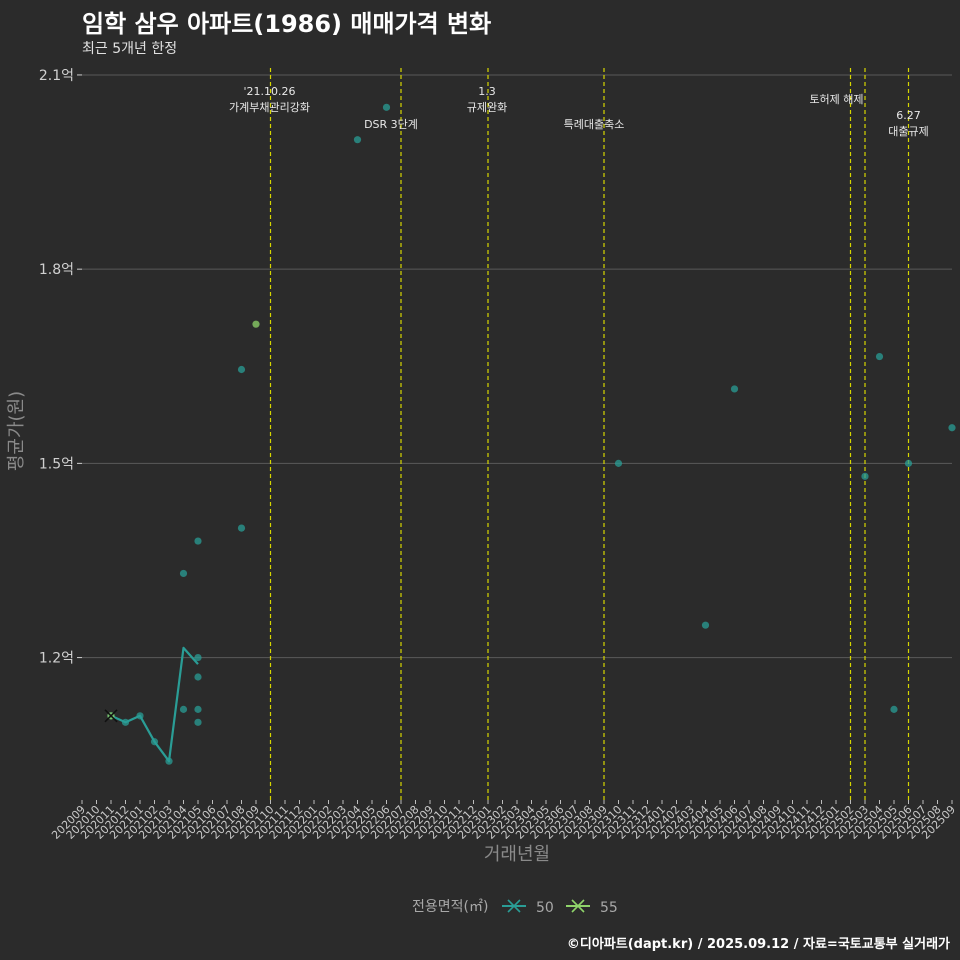 The width and height of the screenshot is (960, 960). What do you see at coordinates (450, 907) in the screenshot?
I see `legend-title: 전용면적(㎡)` at bounding box center [450, 907].